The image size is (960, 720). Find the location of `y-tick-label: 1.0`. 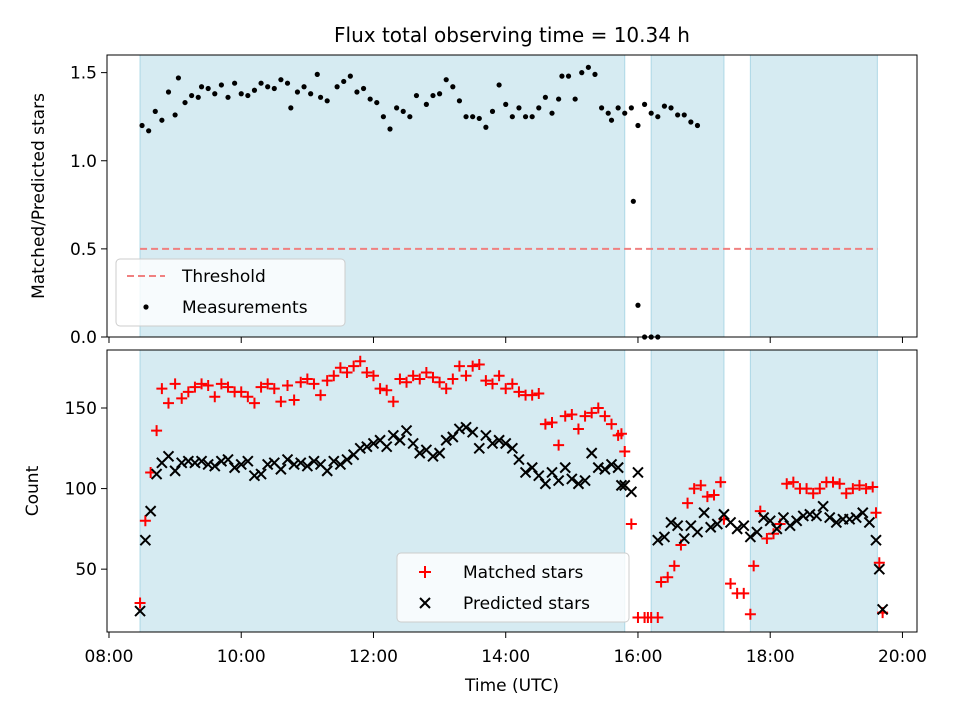

y-tick-label: 1.0 is located at coordinates (83, 162).